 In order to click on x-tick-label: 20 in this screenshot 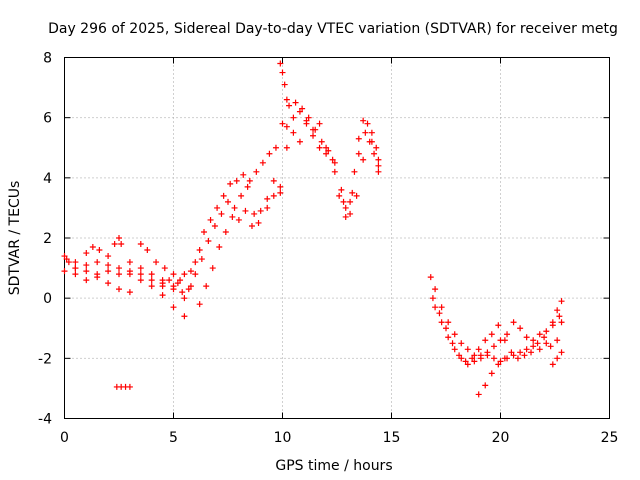, I will do `click(501, 438)`.